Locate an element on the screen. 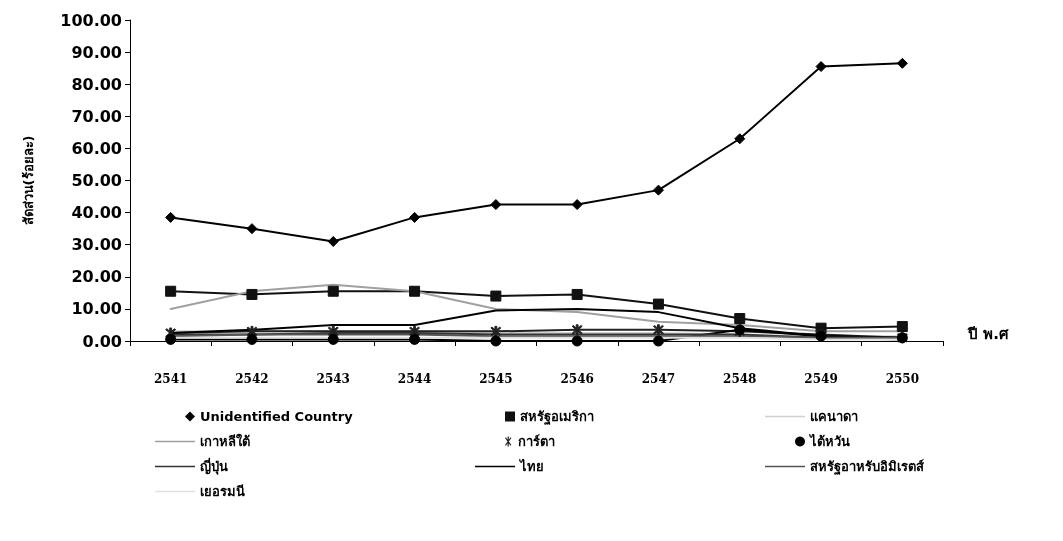  y-axis-title: สัดส่วน(ร้อยละ) is located at coordinates (28, 180).